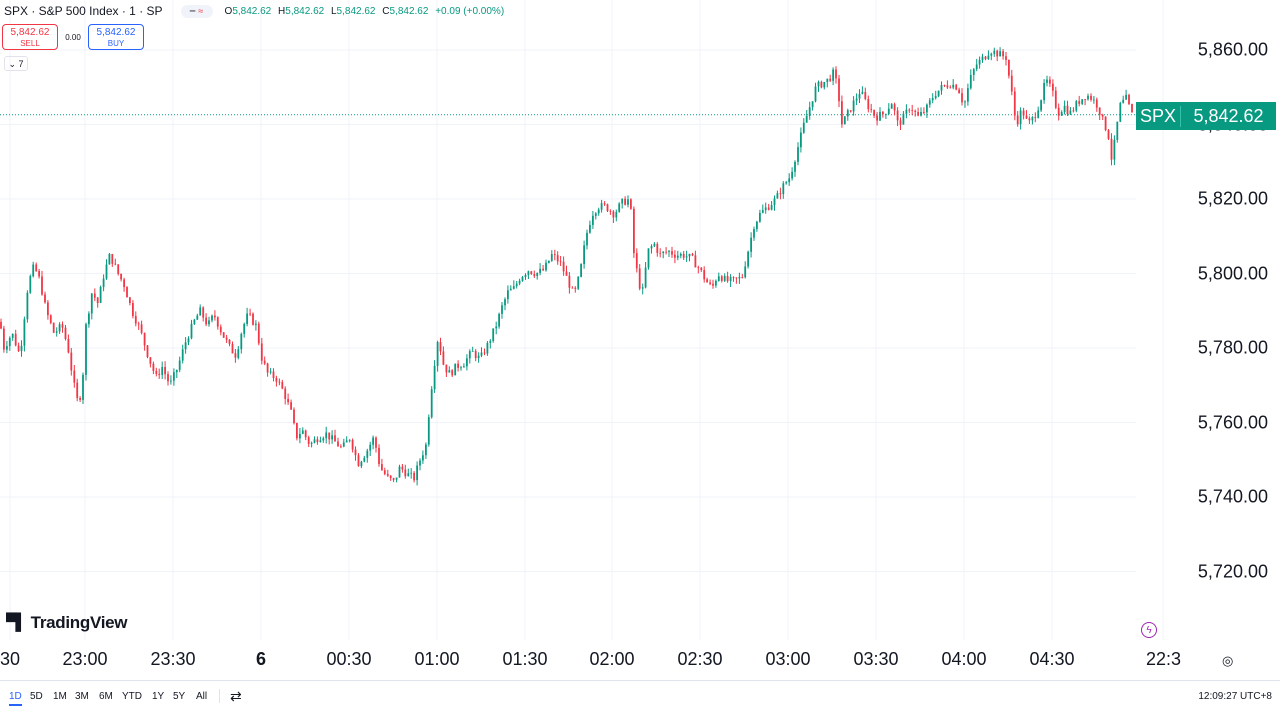  What do you see at coordinates (16, 63) in the screenshot?
I see `indicators-collapse-button: ⌄ 7` at bounding box center [16, 63].